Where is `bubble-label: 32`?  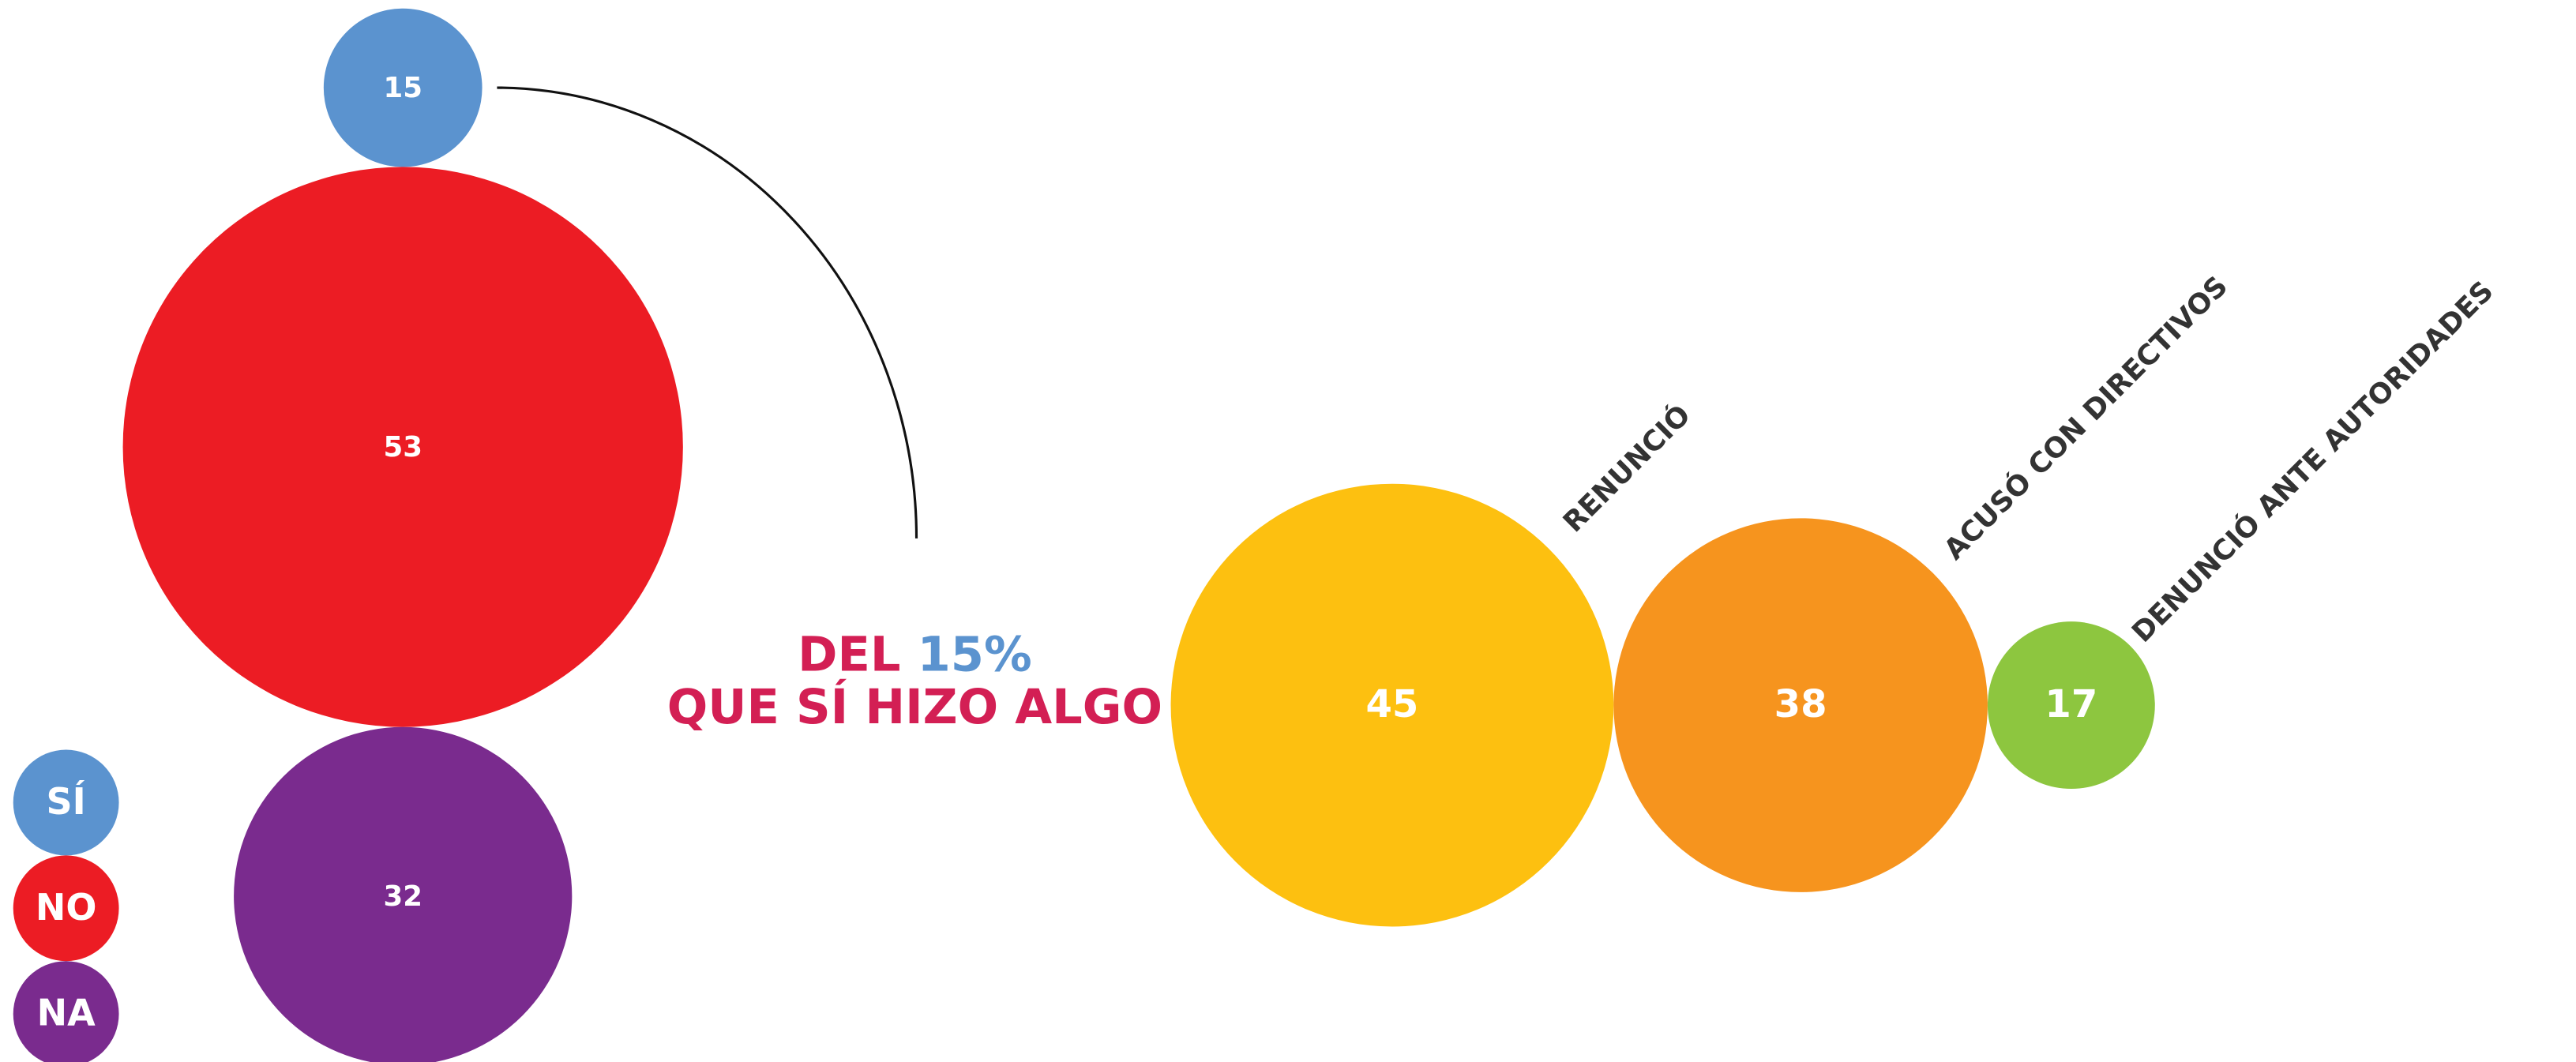
bubble-label: 32 is located at coordinates (402, 896).